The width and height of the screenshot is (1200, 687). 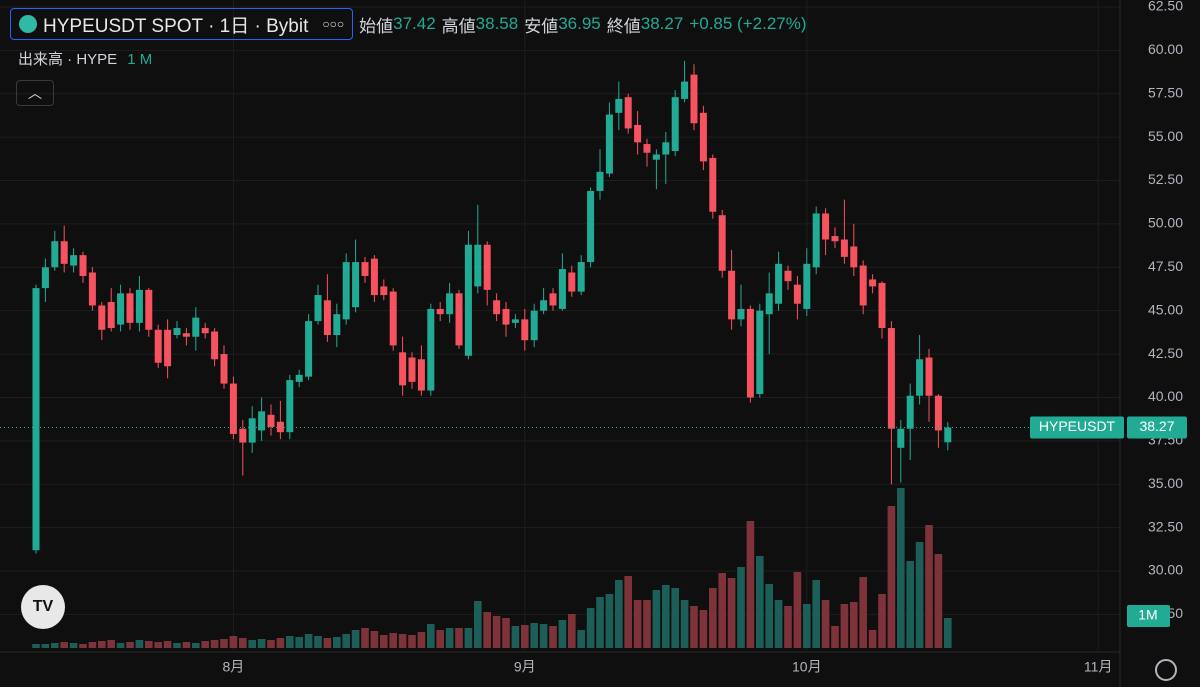 What do you see at coordinates (579, 23) in the screenshot?
I see `ohlc-value: 36.95` at bounding box center [579, 23].